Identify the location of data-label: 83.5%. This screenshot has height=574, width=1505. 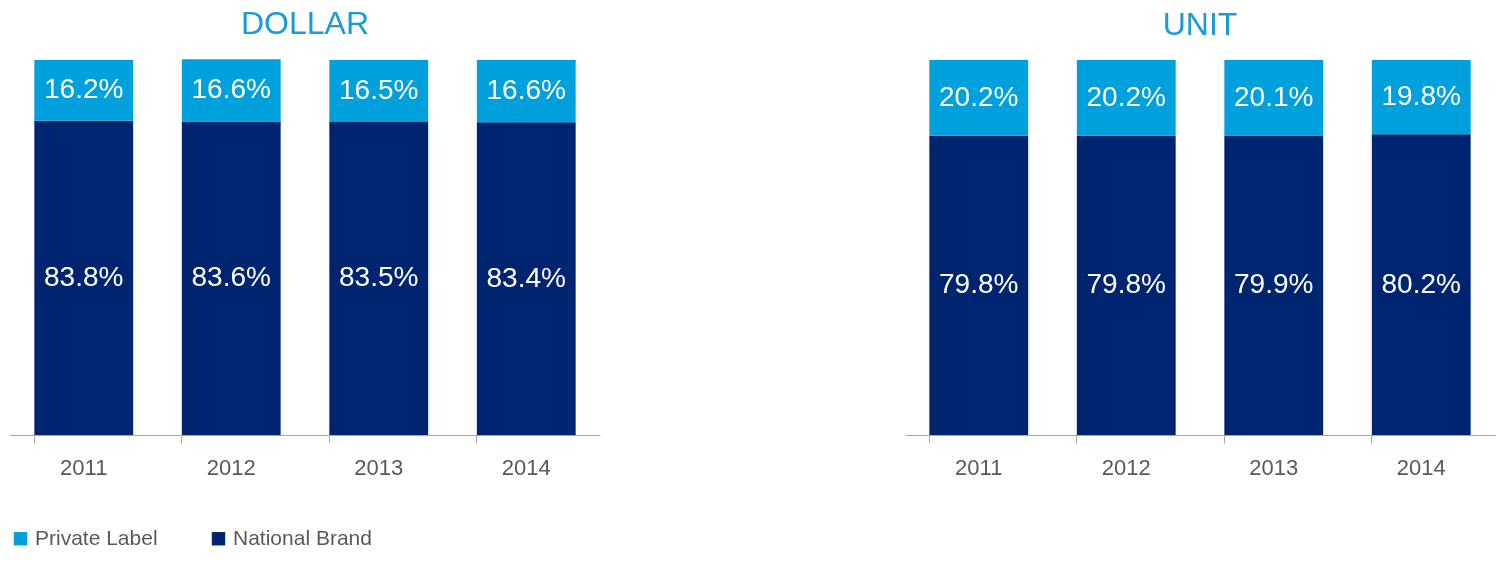
(379, 277).